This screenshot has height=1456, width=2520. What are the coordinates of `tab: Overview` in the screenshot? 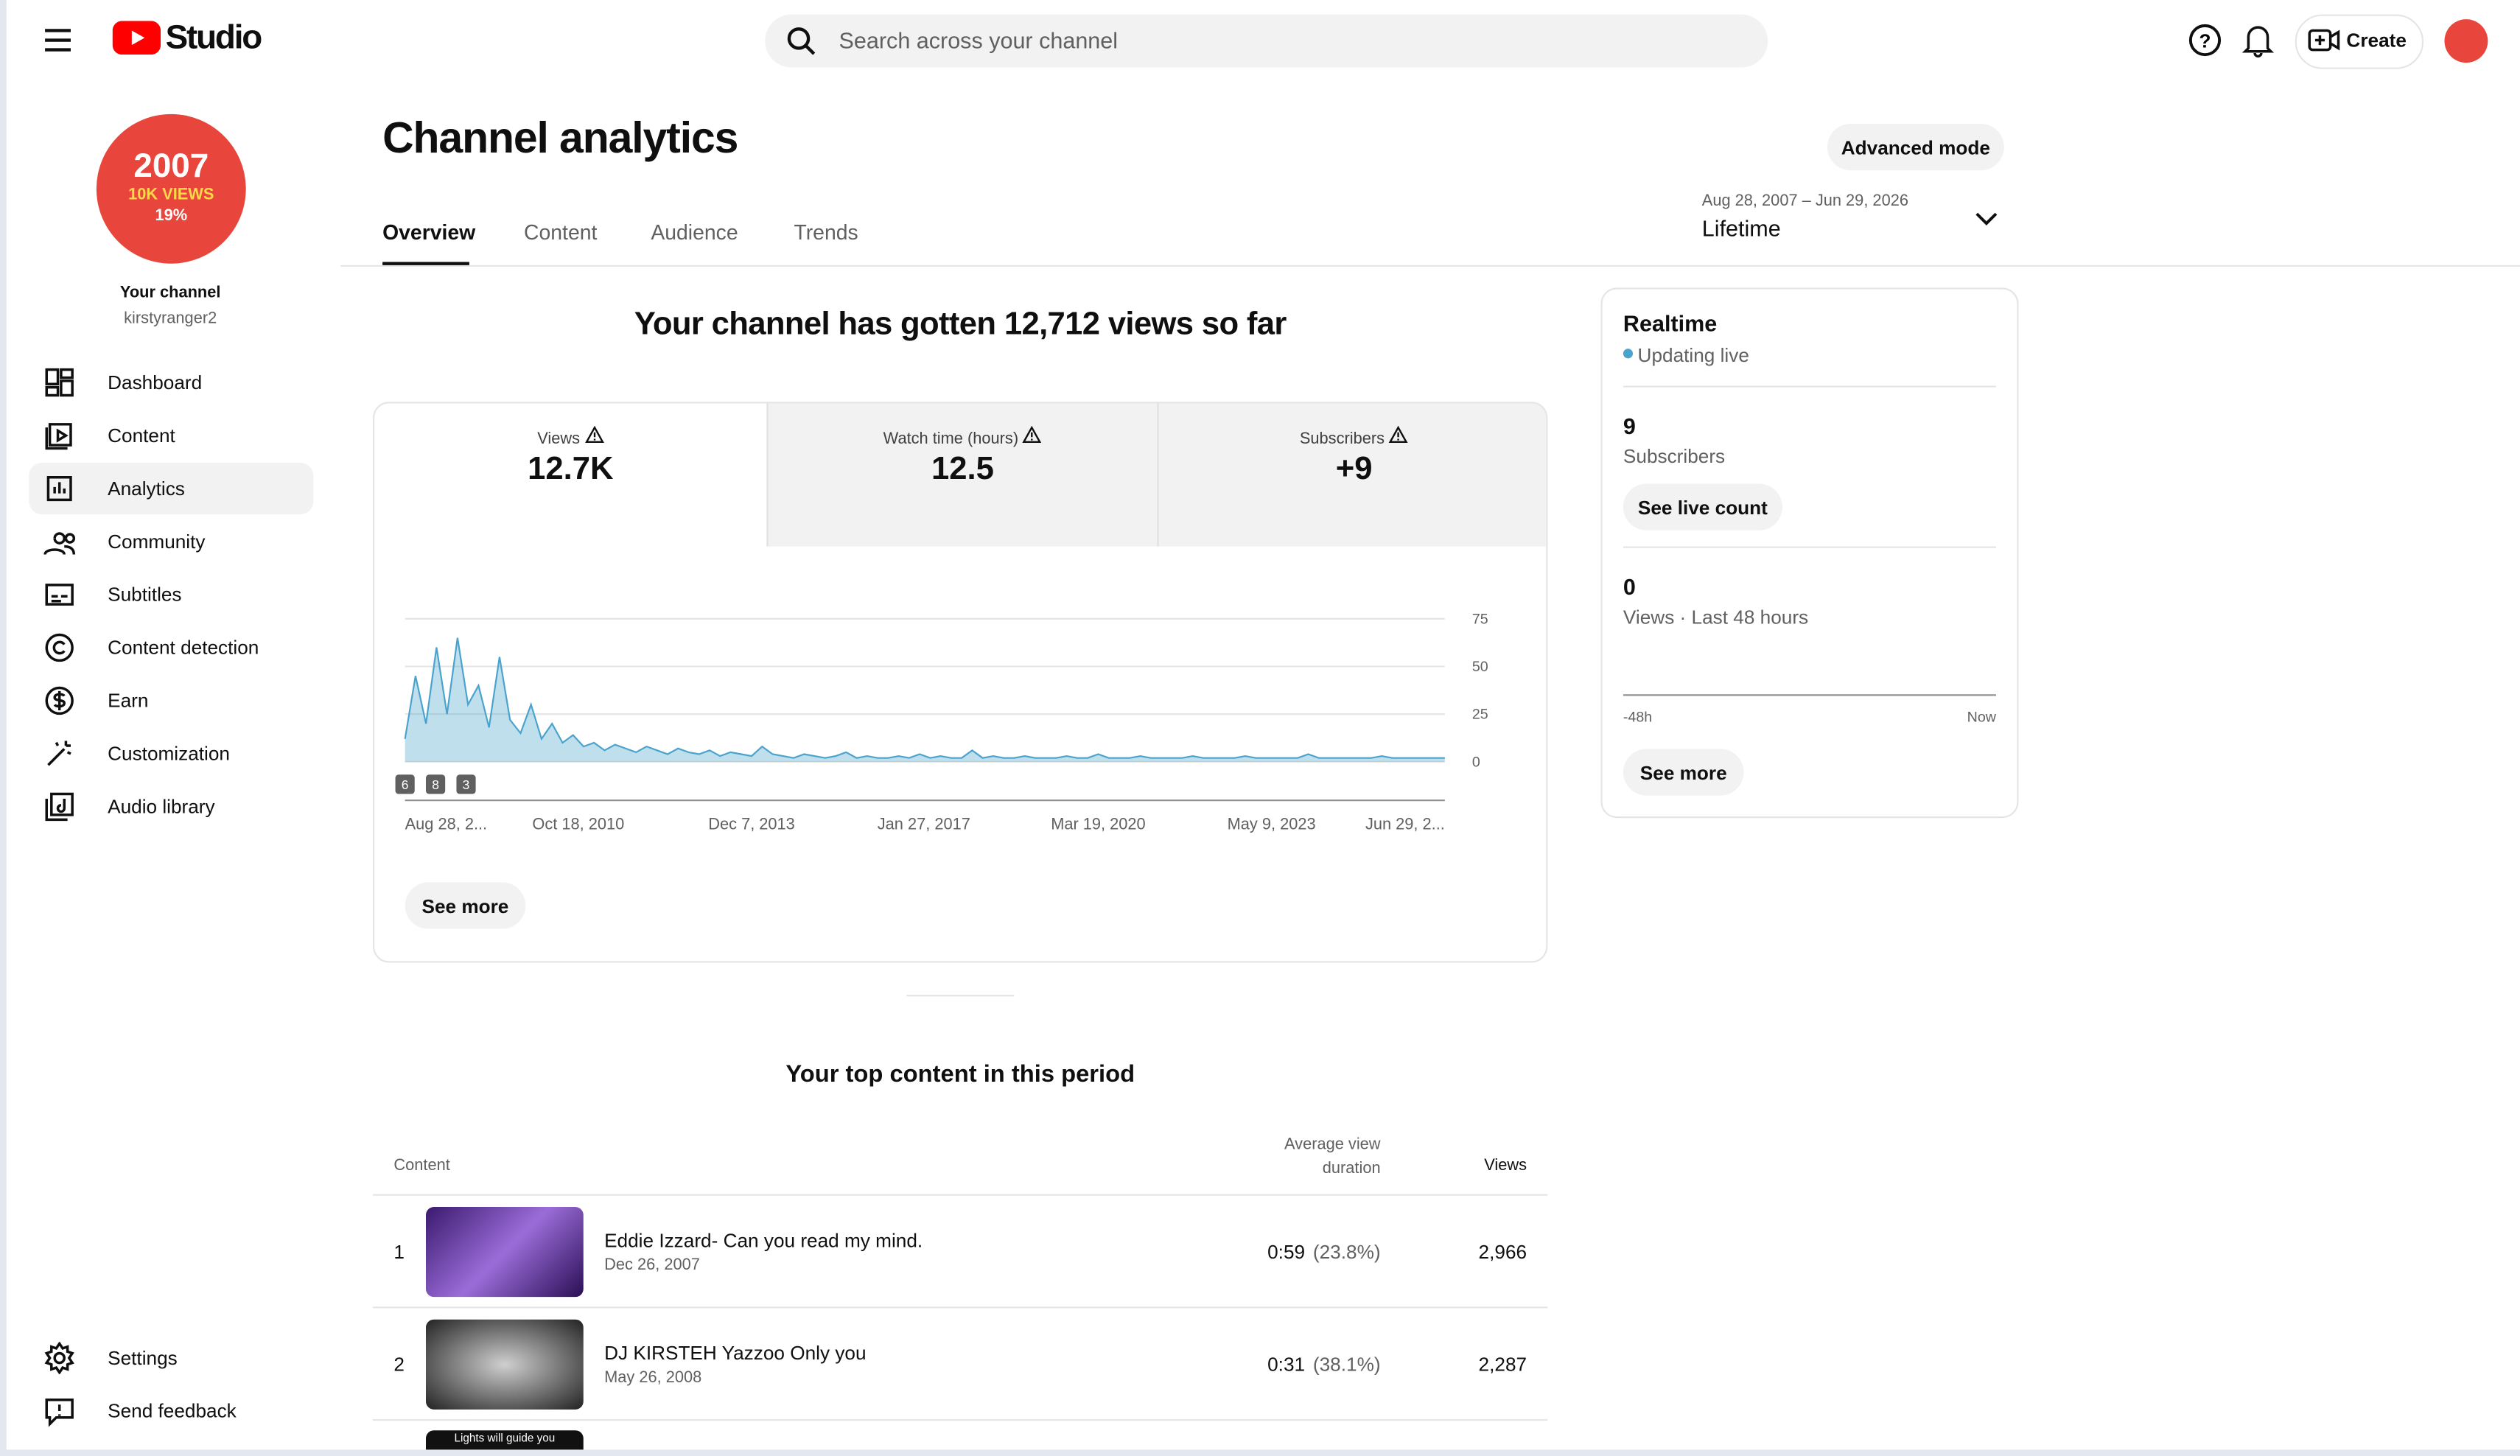 It's located at (429, 232).